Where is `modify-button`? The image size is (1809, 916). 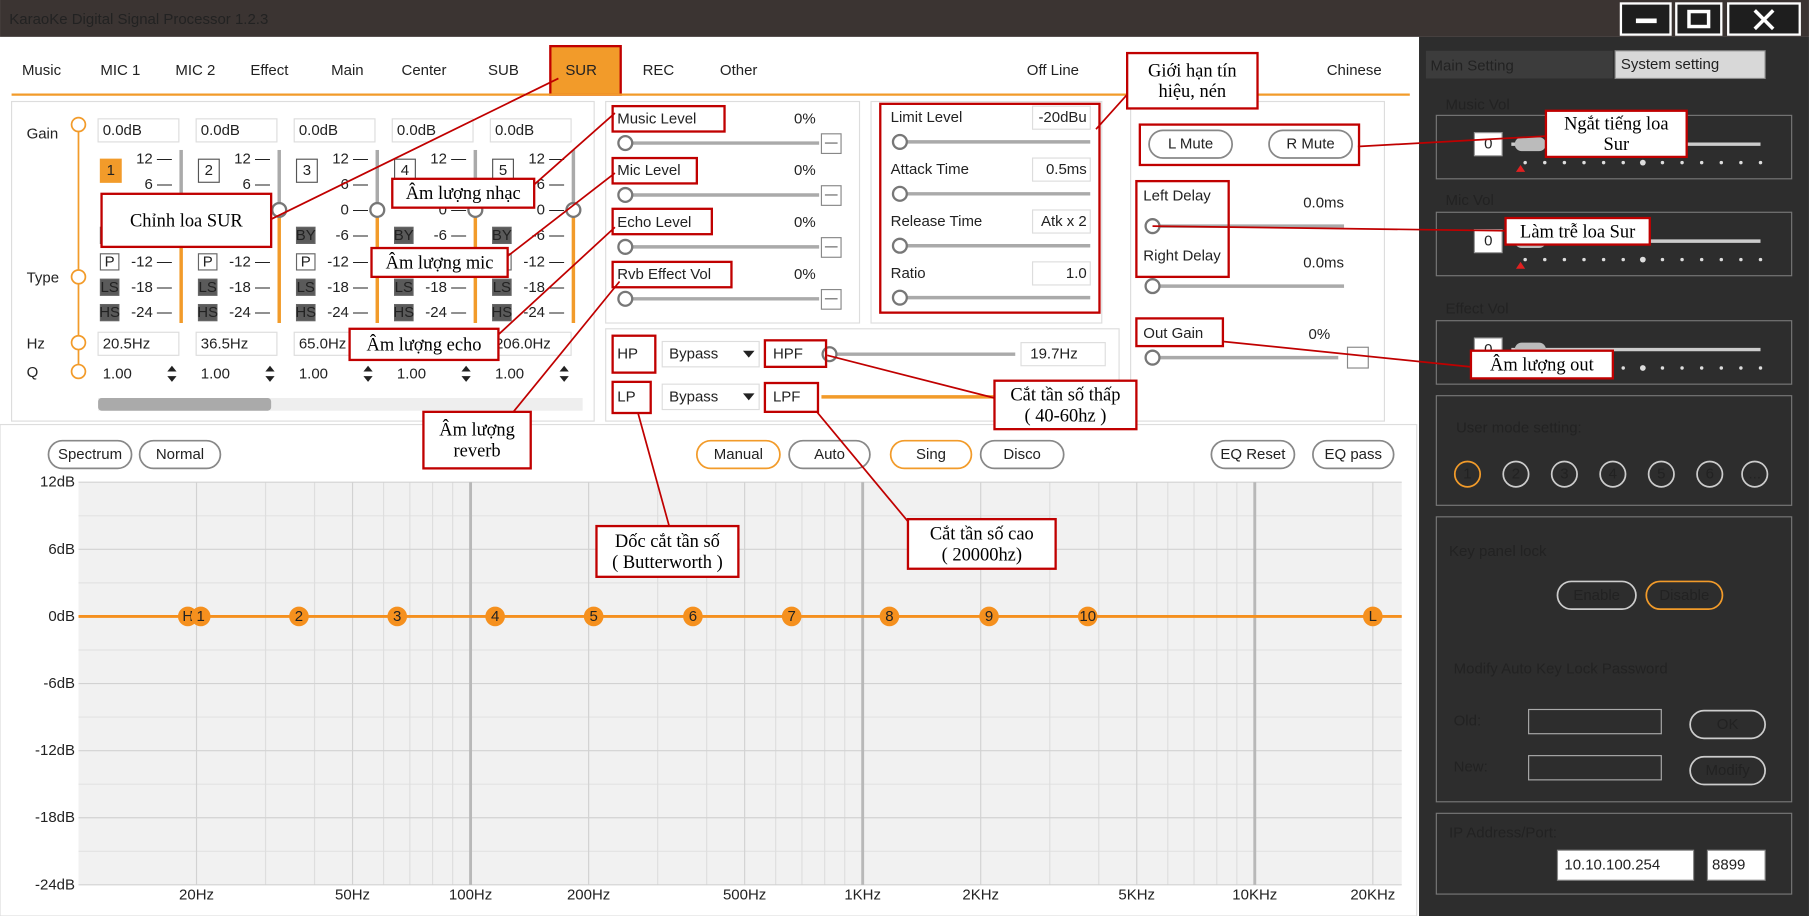 modify-button is located at coordinates (1727, 770).